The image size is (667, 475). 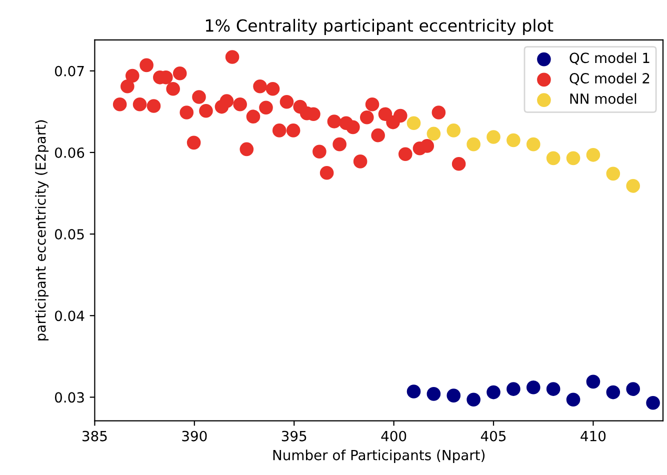 I want to click on chart-title: 1% Centrality participant eccentricity plot, so click(x=380, y=27).